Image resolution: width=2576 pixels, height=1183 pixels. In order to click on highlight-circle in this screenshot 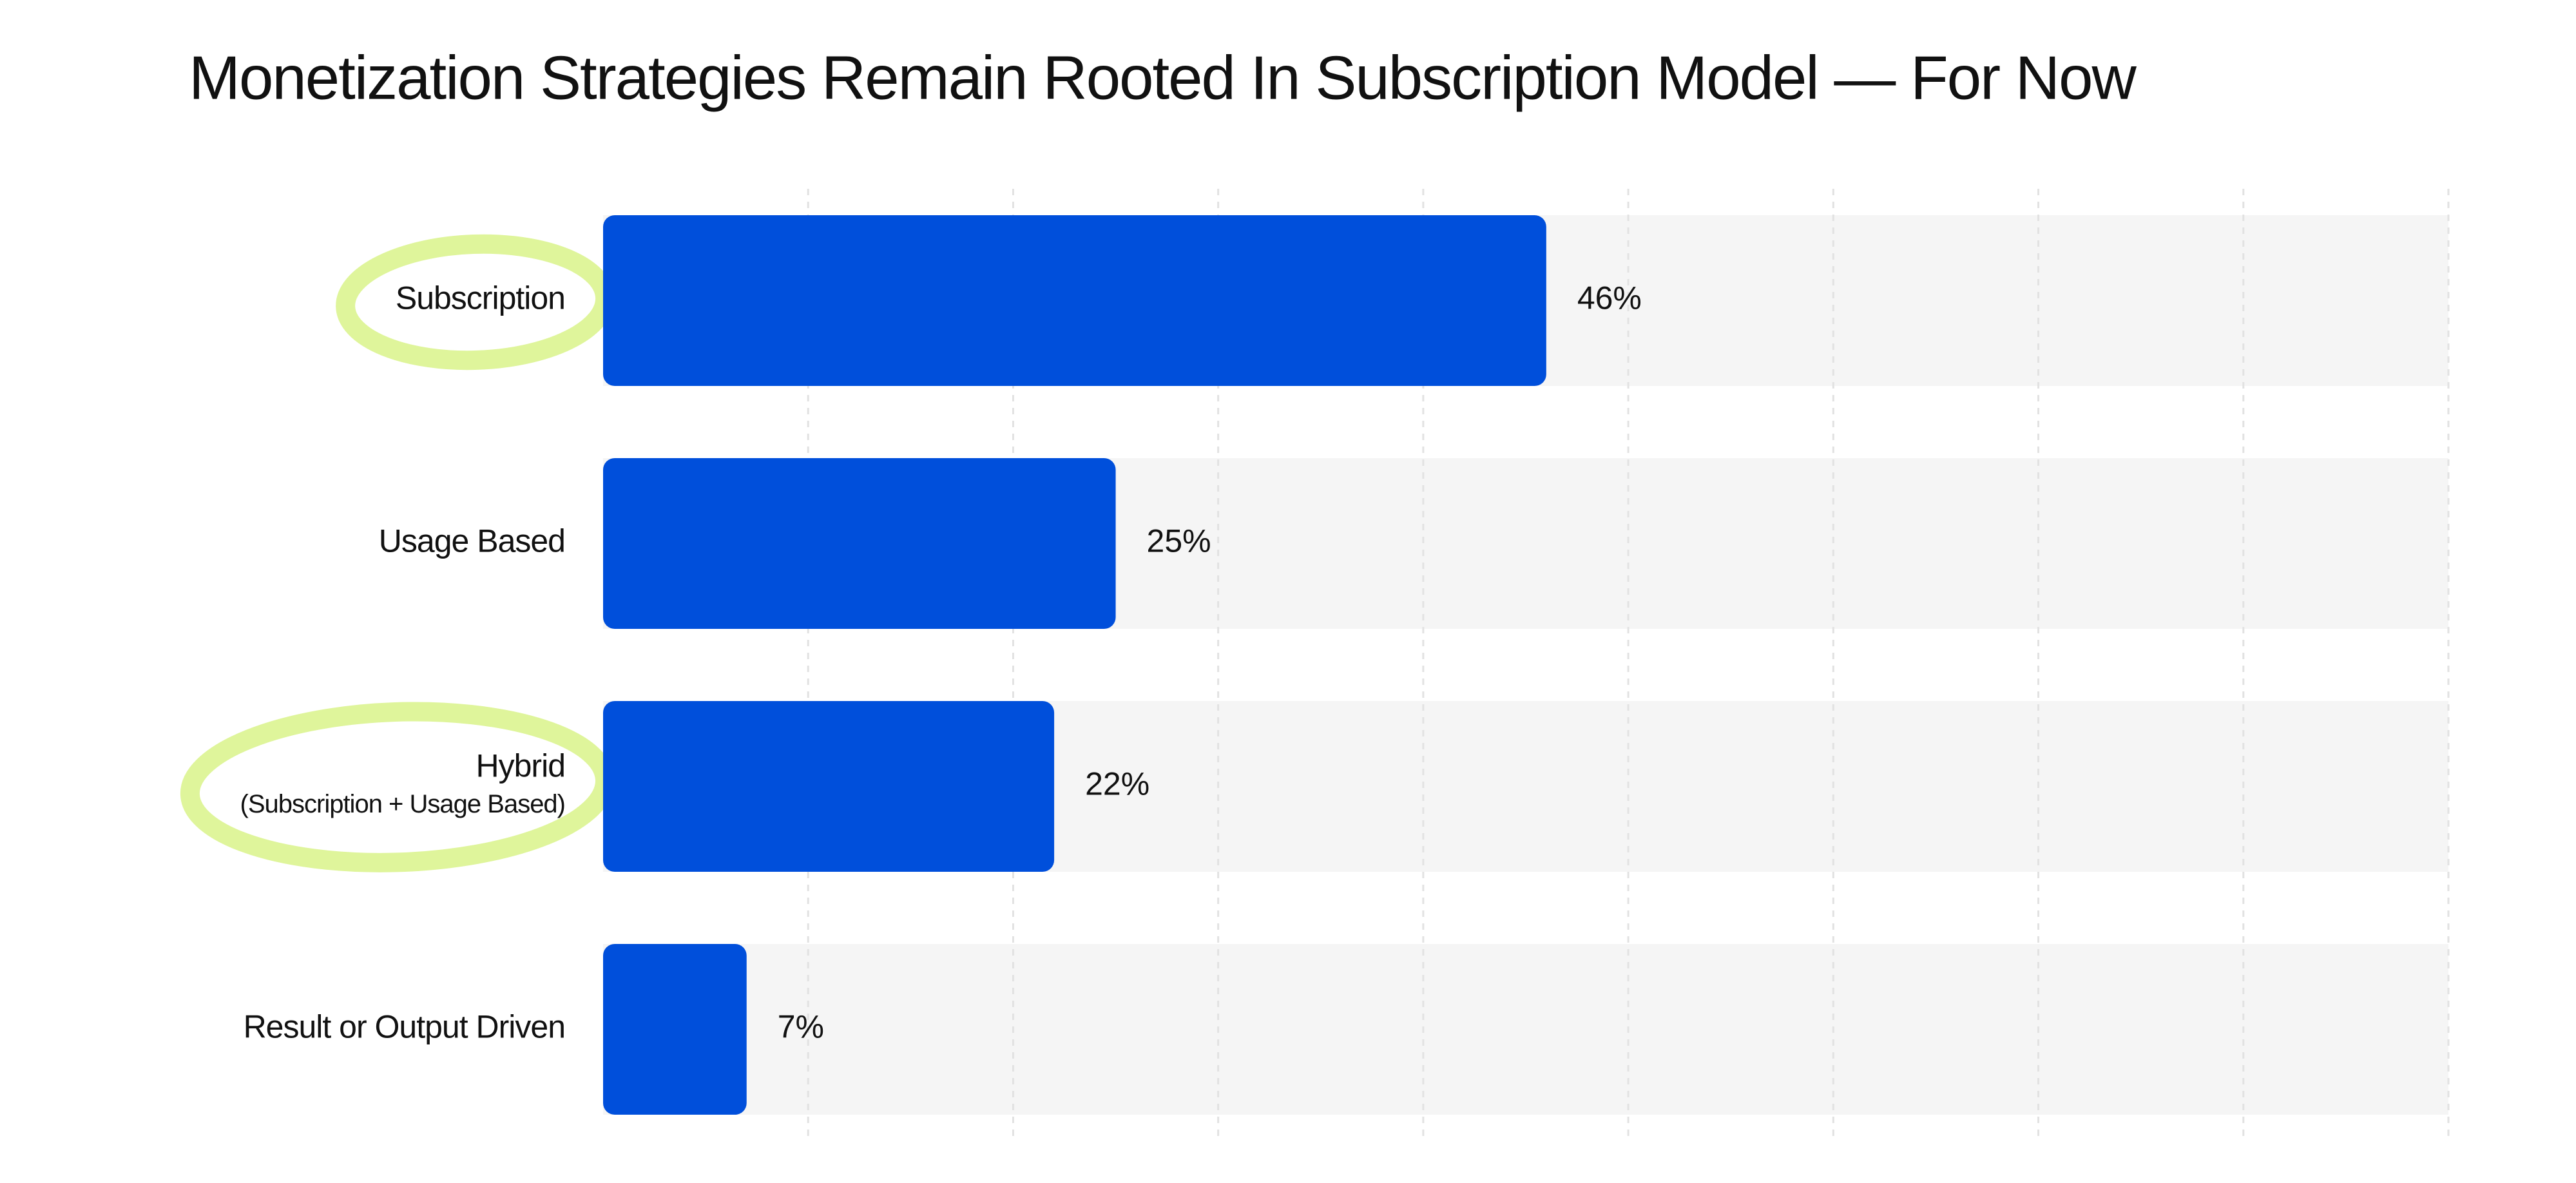, I will do `click(398, 787)`.